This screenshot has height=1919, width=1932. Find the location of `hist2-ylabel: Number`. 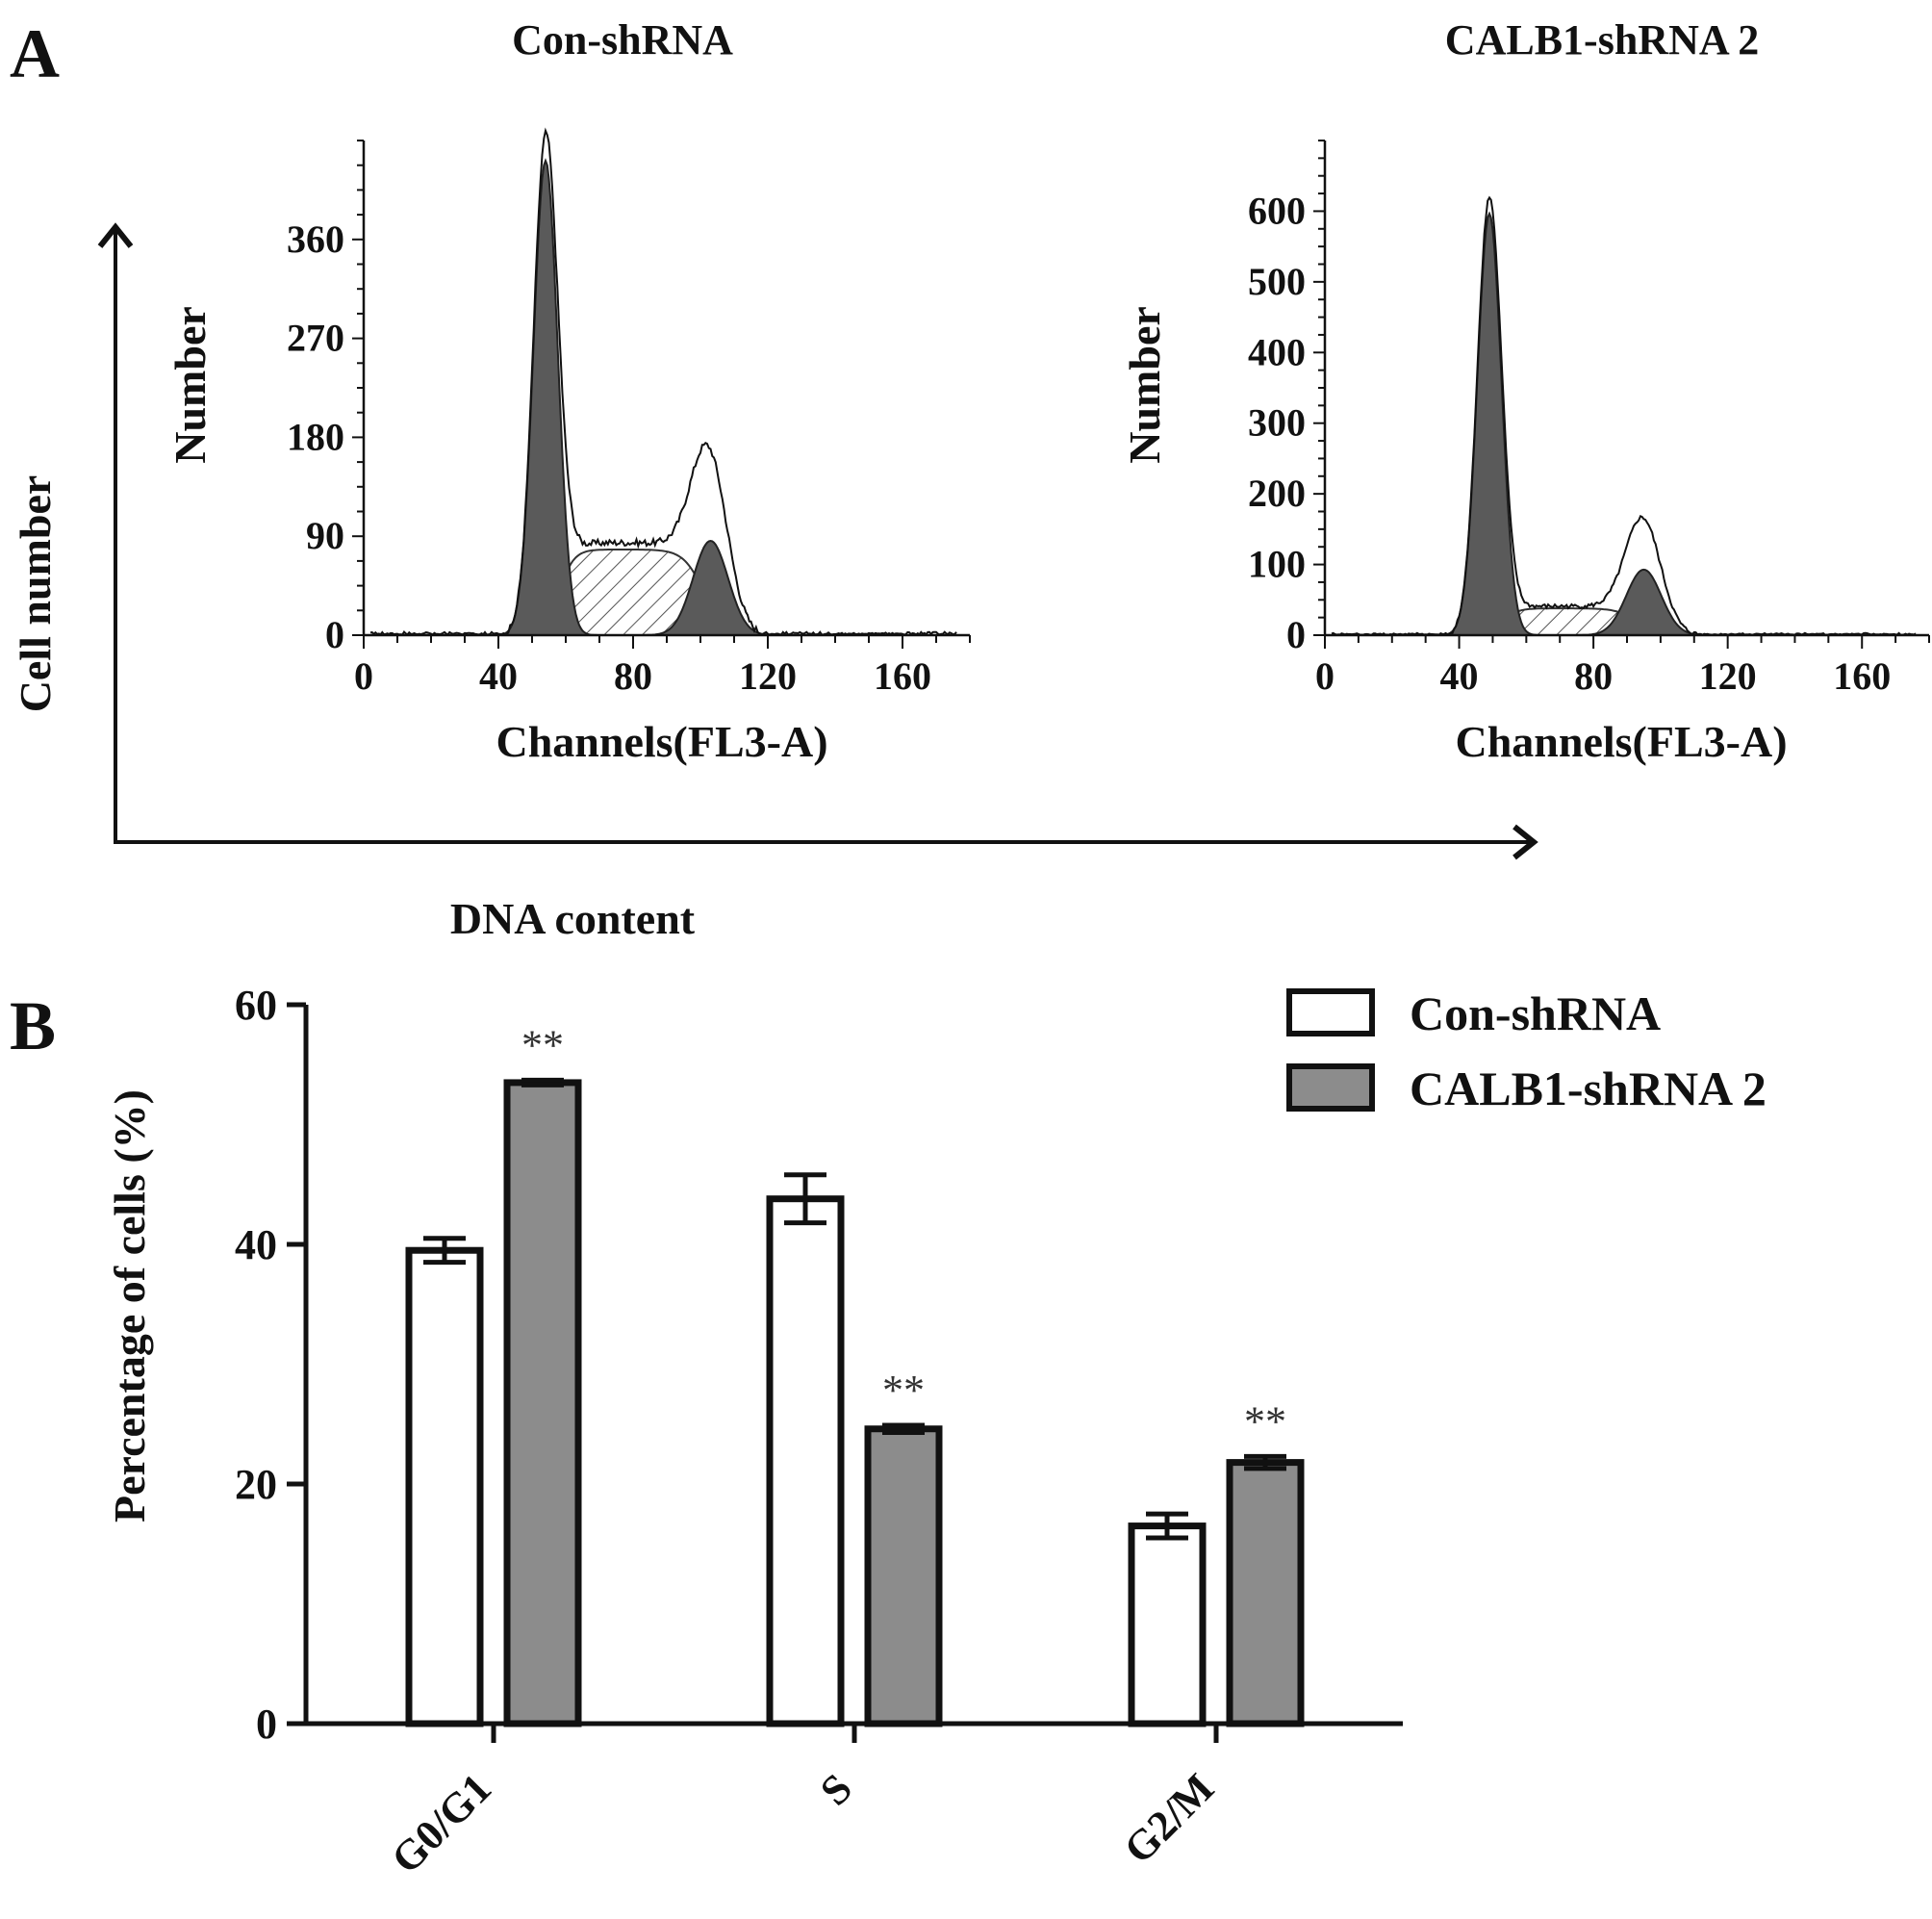

hist2-ylabel: Number is located at coordinates (1144, 385).